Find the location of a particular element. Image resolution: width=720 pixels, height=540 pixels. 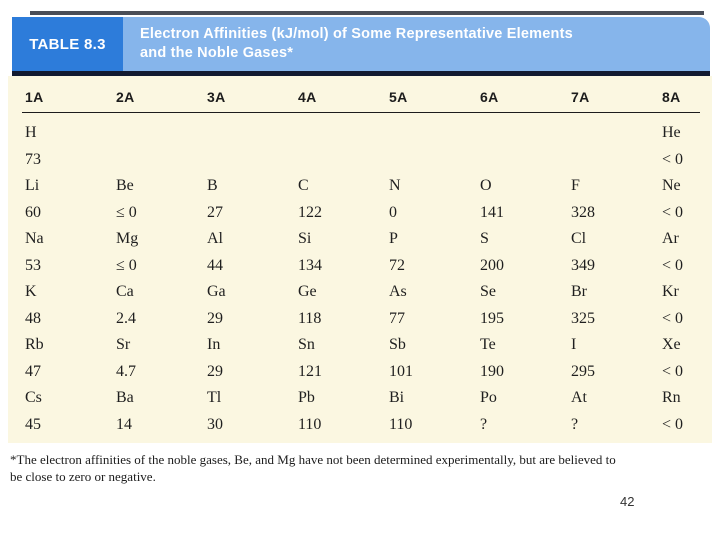

table-number-badge: TABLE 8.3 is located at coordinates (67, 44).